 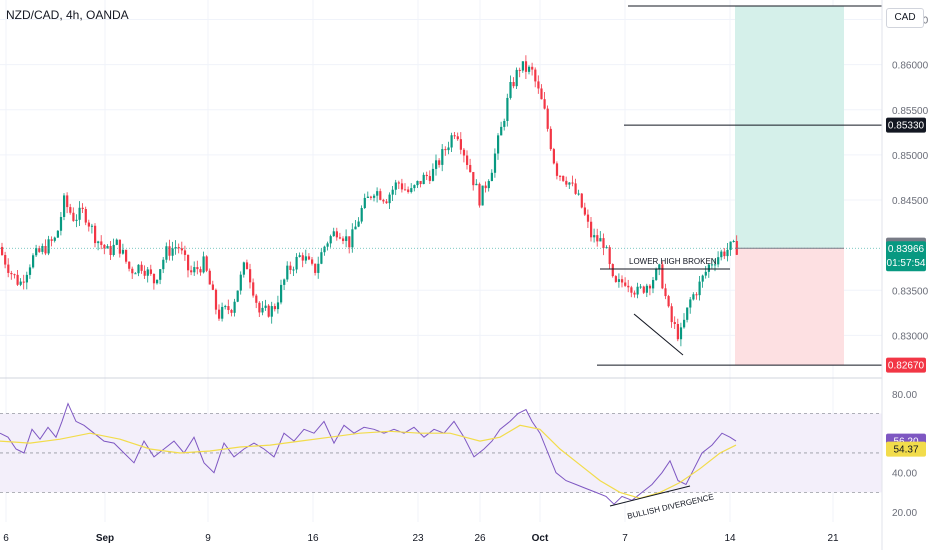 I want to click on currency-button: CAD, so click(x=905, y=18).